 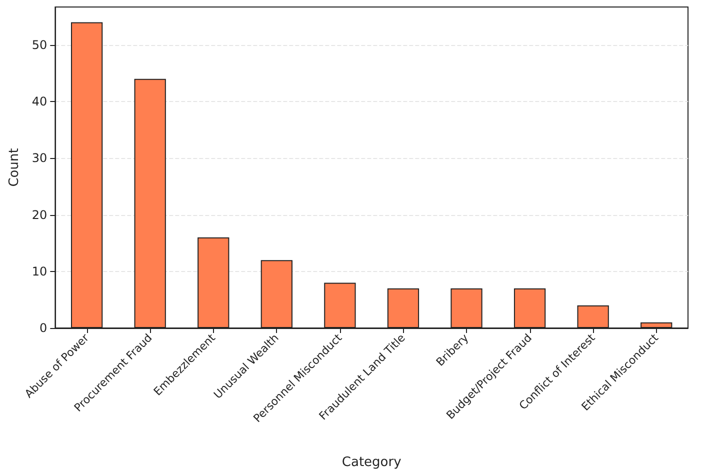 I want to click on y-axis-title: Count, so click(x=14, y=167).